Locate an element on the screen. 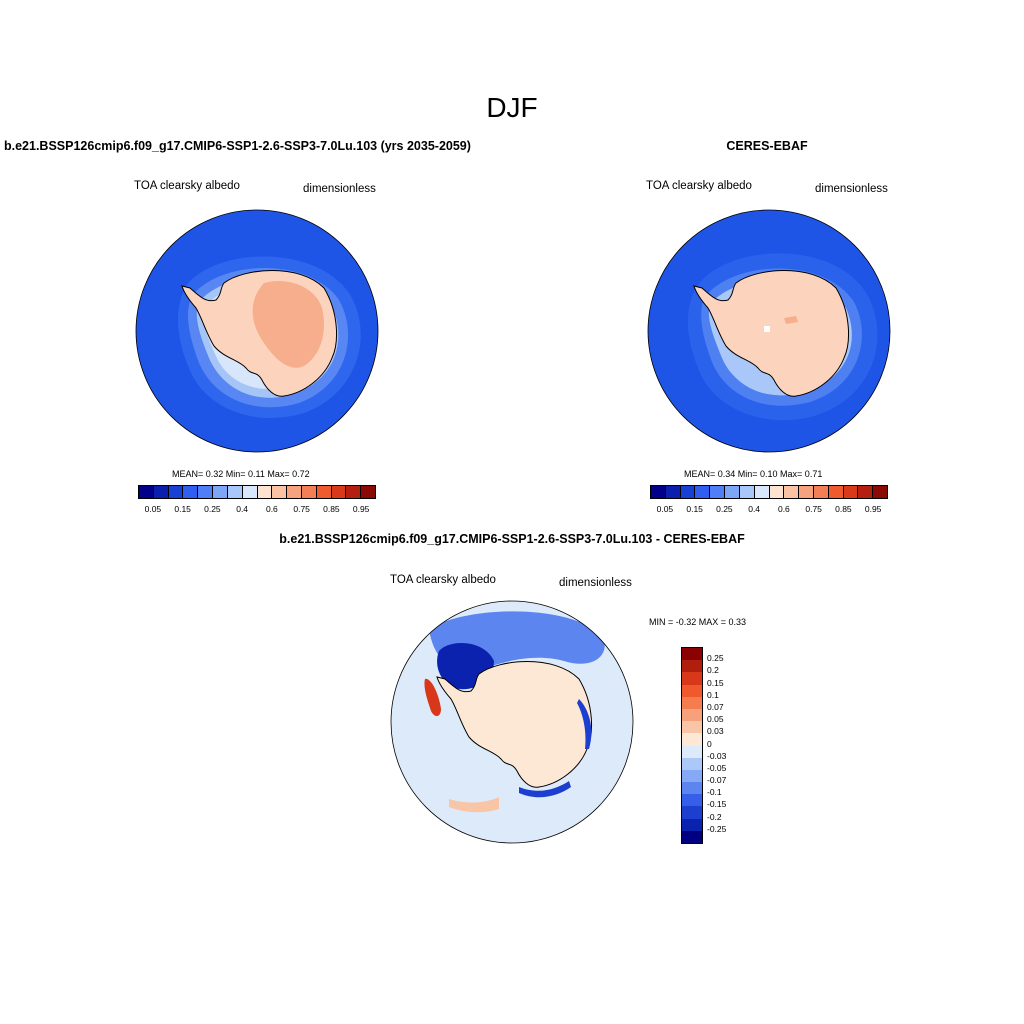 This screenshot has width=1024, height=1024. obs-colorbar-tick-label: 0.15 is located at coordinates (694, 509).